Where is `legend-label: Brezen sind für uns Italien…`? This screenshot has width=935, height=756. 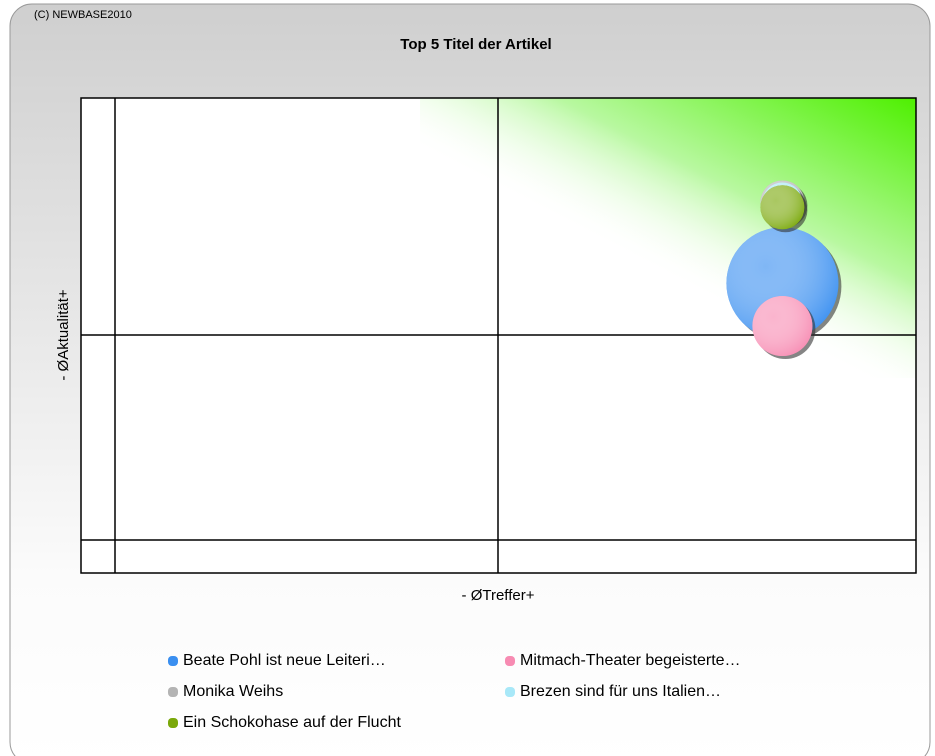
legend-label: Brezen sind für uns Italien… is located at coordinates (620, 691).